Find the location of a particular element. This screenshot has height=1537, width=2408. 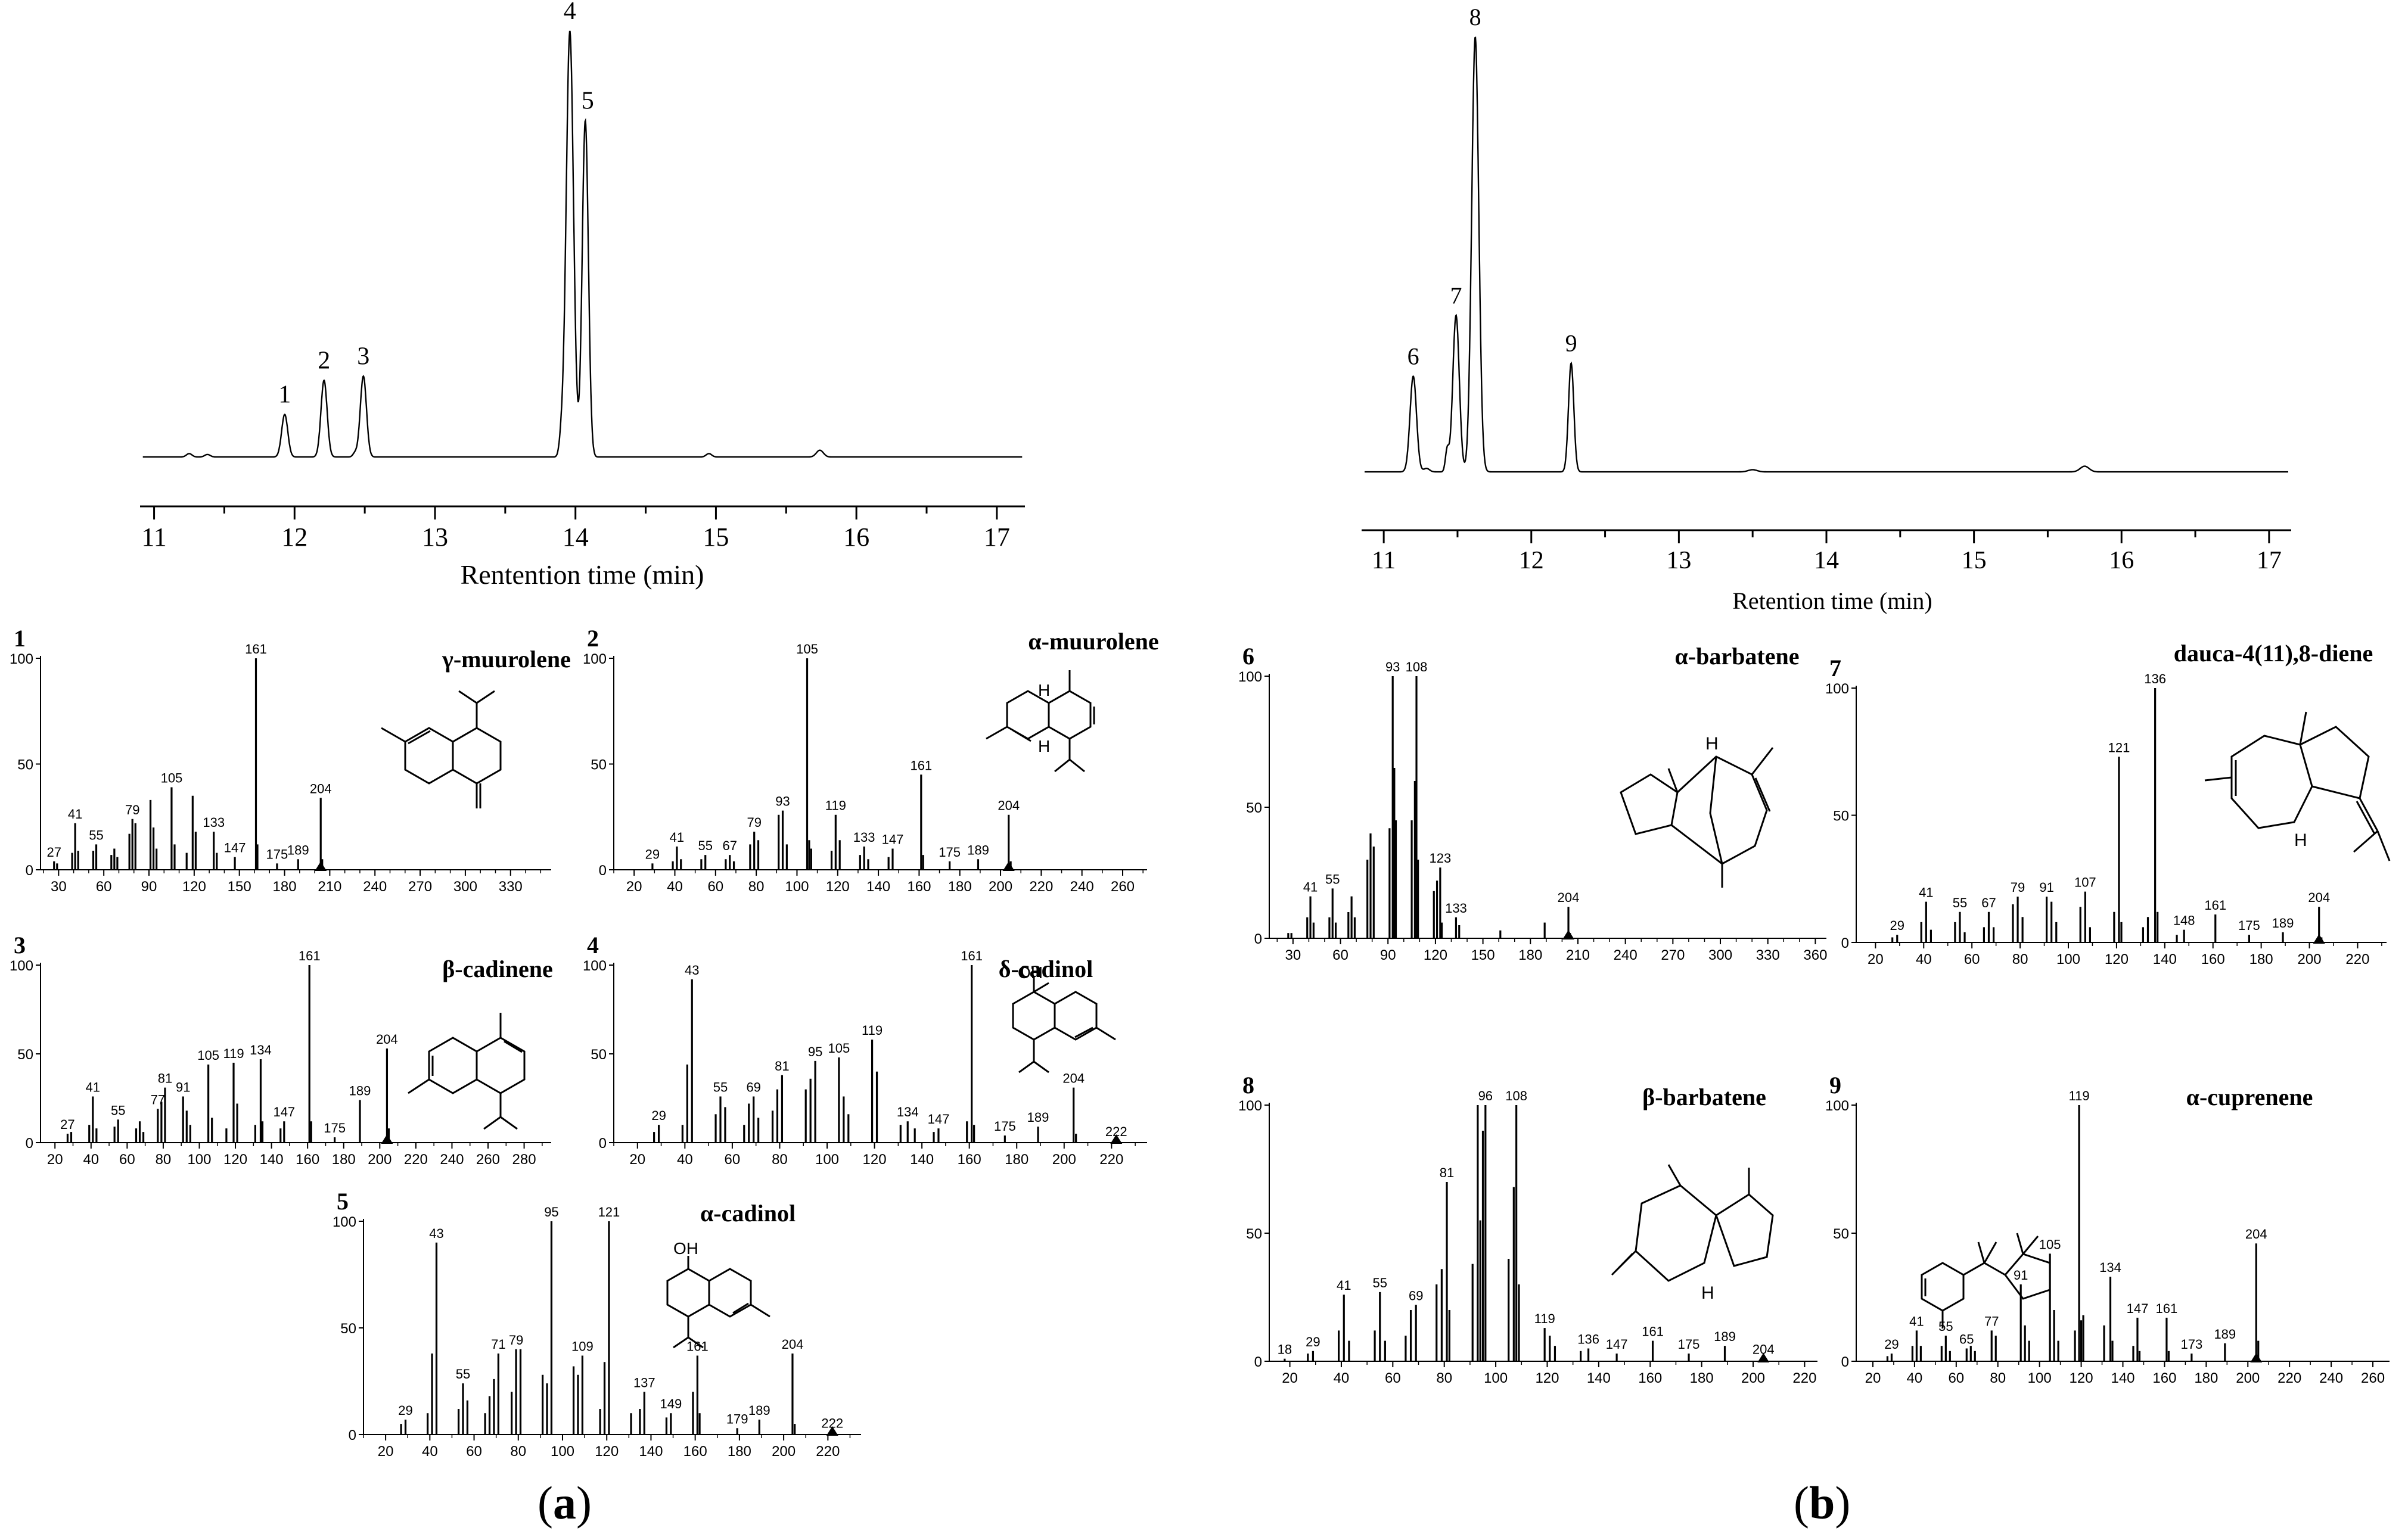

ms-6-xtick-label: 300 is located at coordinates (1720, 955).